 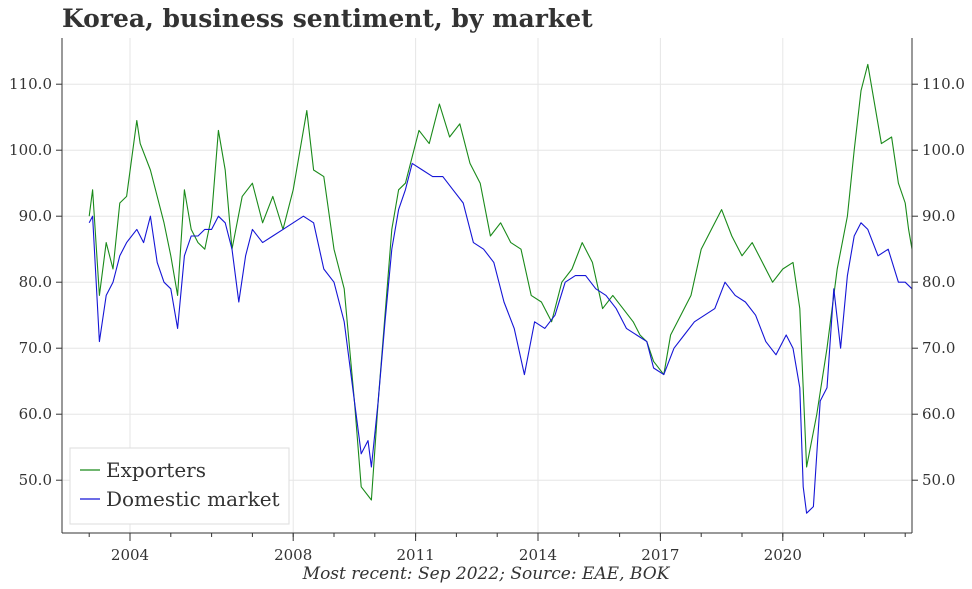 What do you see at coordinates (943, 84) in the screenshot?
I see `y-tick-label-right: 110.0` at bounding box center [943, 84].